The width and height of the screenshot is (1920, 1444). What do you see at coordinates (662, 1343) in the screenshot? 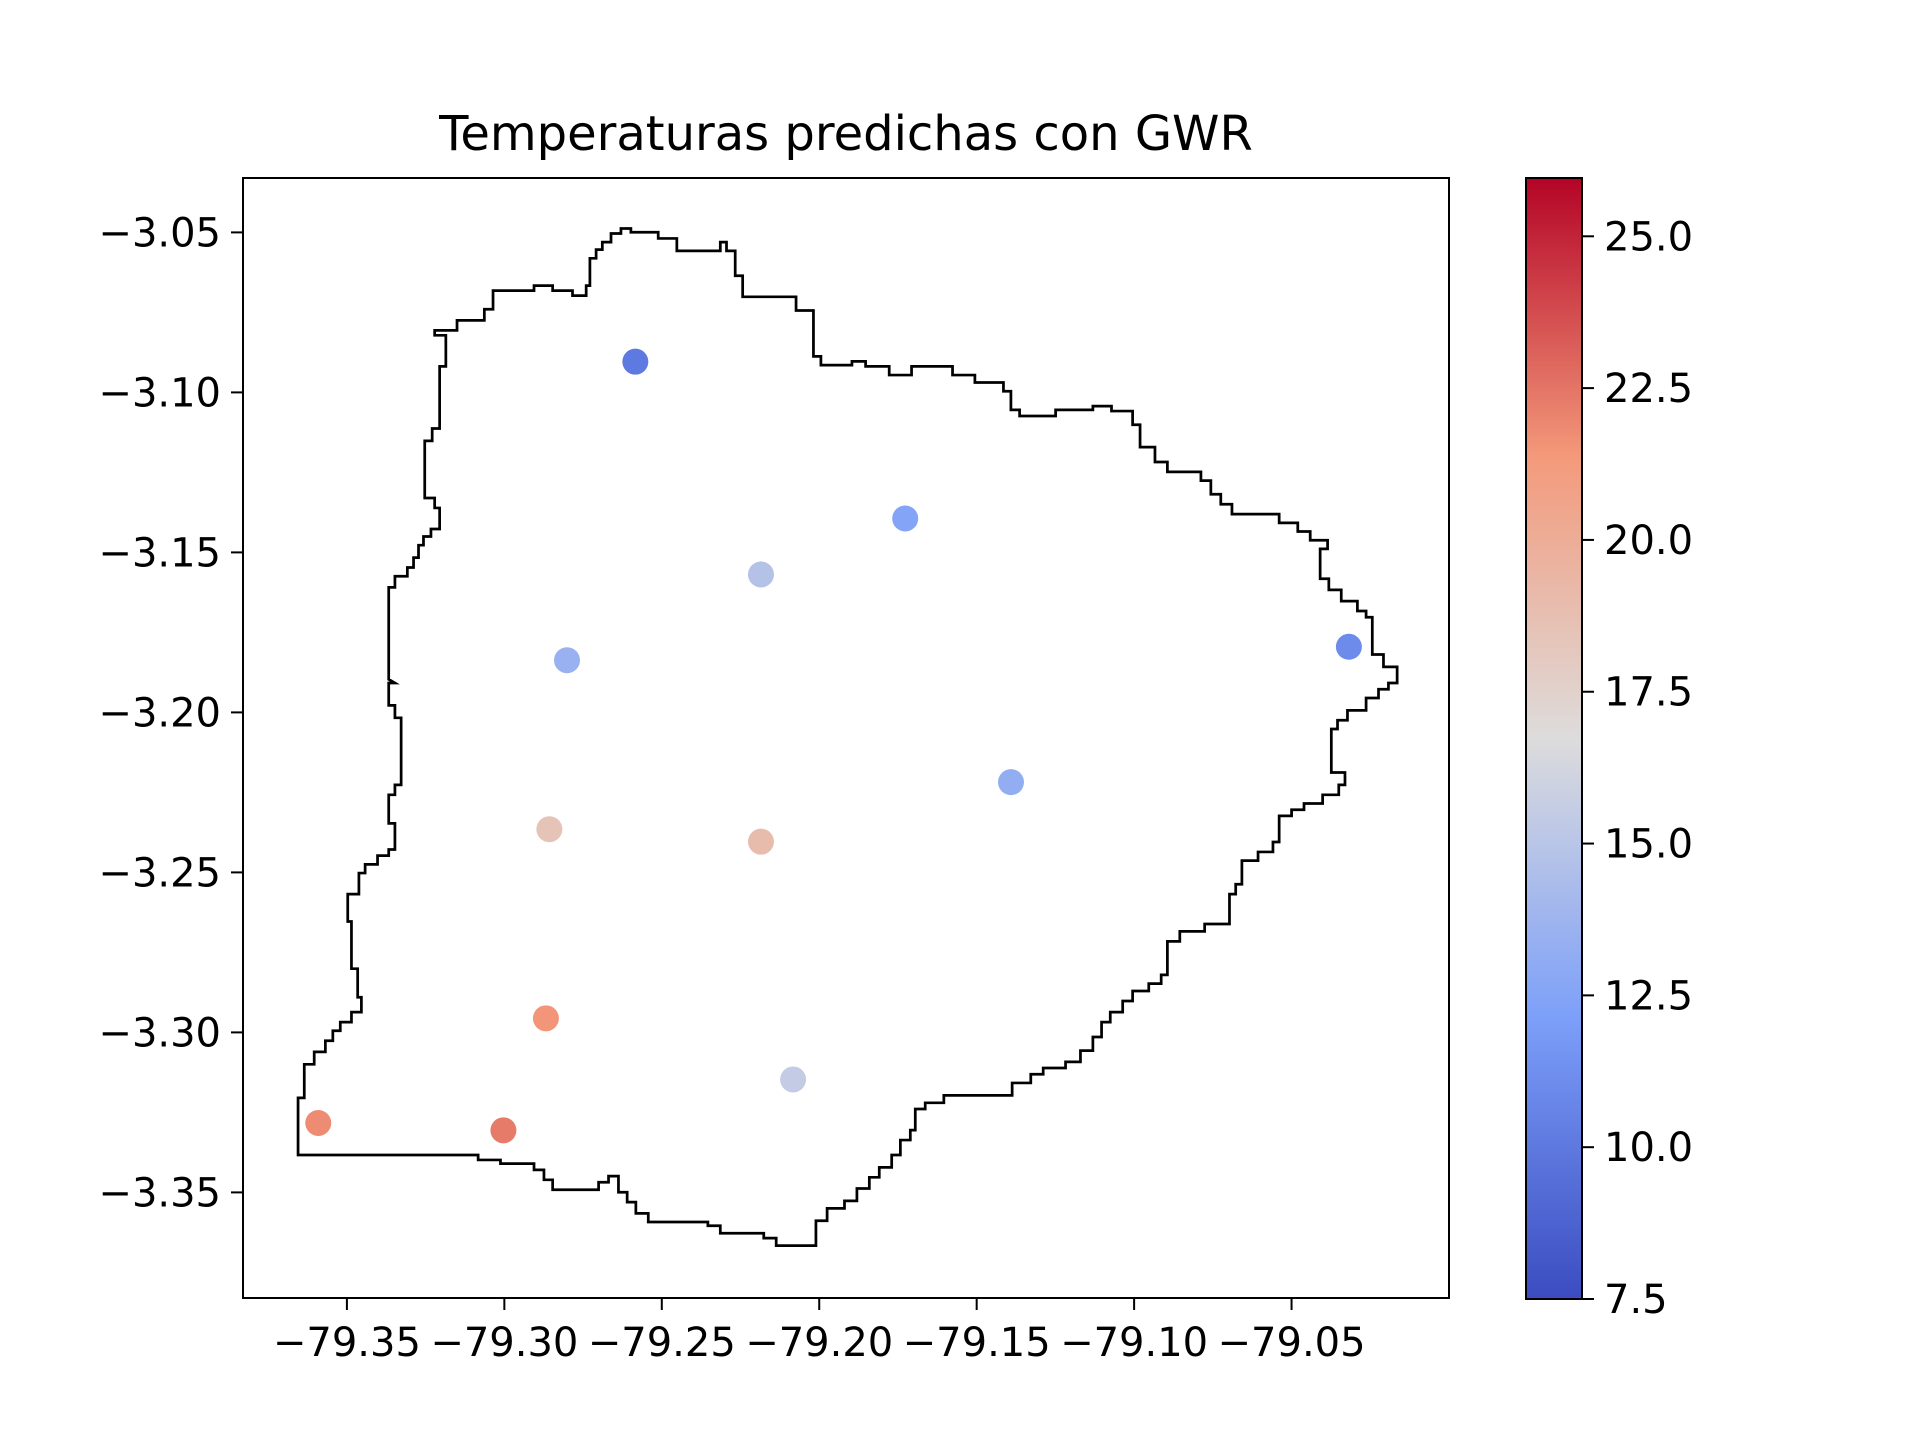
I see `x-tick-label: −79.25` at bounding box center [662, 1343].